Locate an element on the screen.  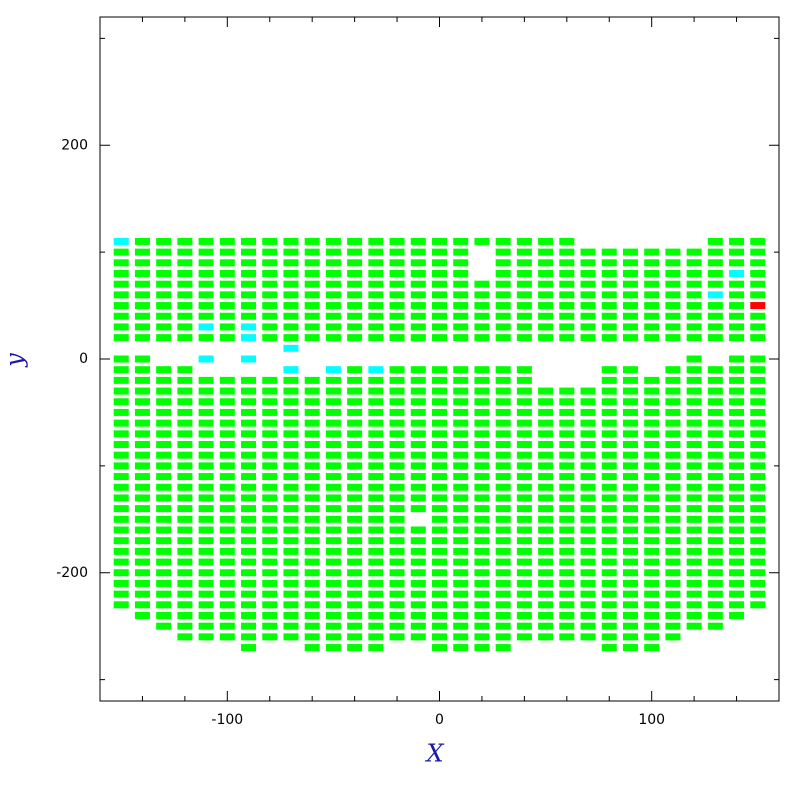
y-tick-label: 0 is located at coordinates (83, 359).